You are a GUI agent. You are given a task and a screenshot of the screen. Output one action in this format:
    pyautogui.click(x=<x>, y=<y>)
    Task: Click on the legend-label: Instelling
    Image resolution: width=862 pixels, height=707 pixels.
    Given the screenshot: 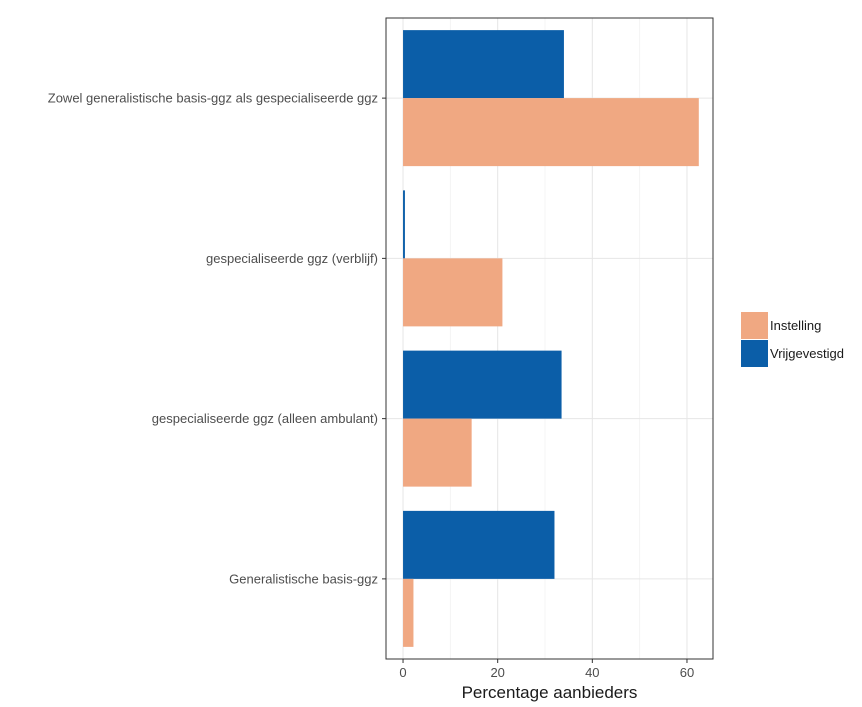 What is the action you would take?
    pyautogui.click(x=795, y=325)
    